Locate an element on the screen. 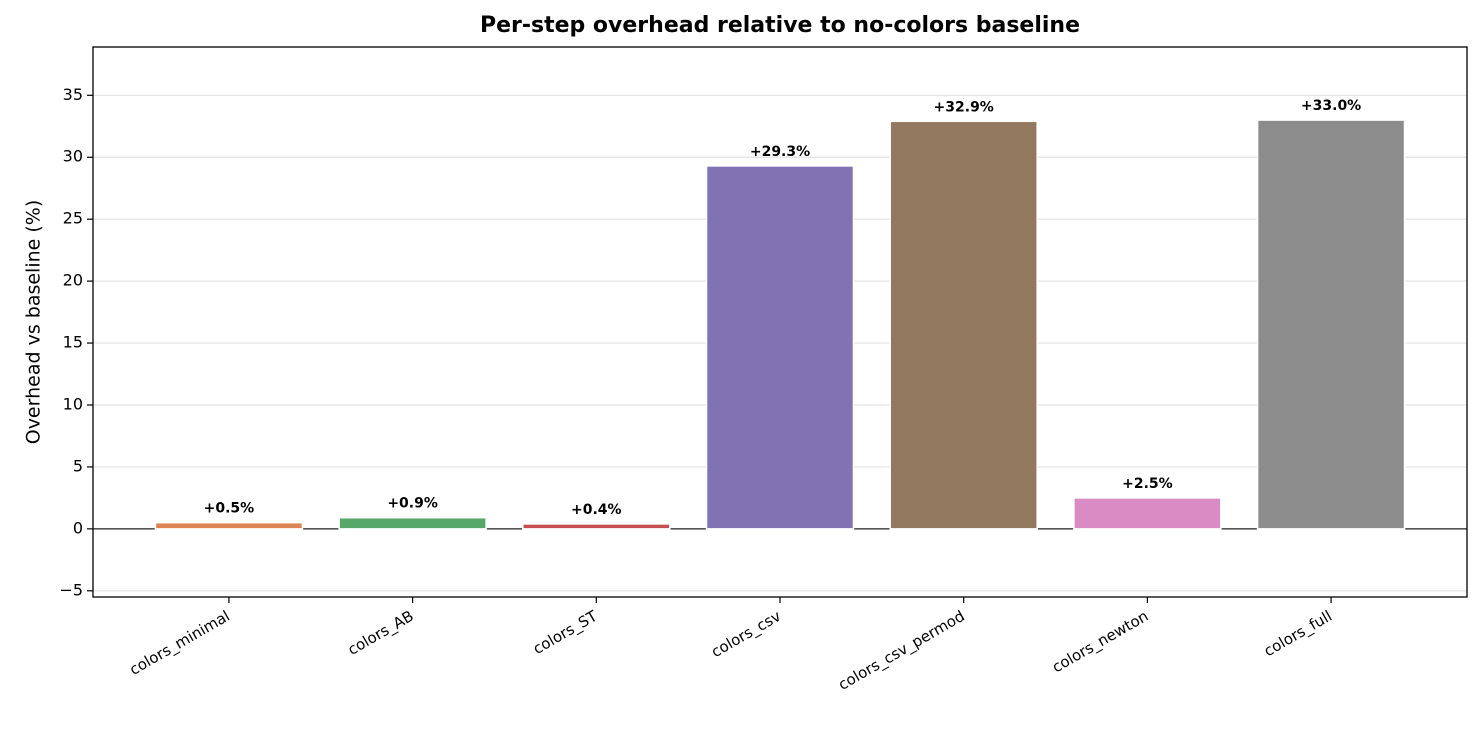 This screenshot has height=734, width=1482. y-tick-label: 20 is located at coordinates (73, 280).